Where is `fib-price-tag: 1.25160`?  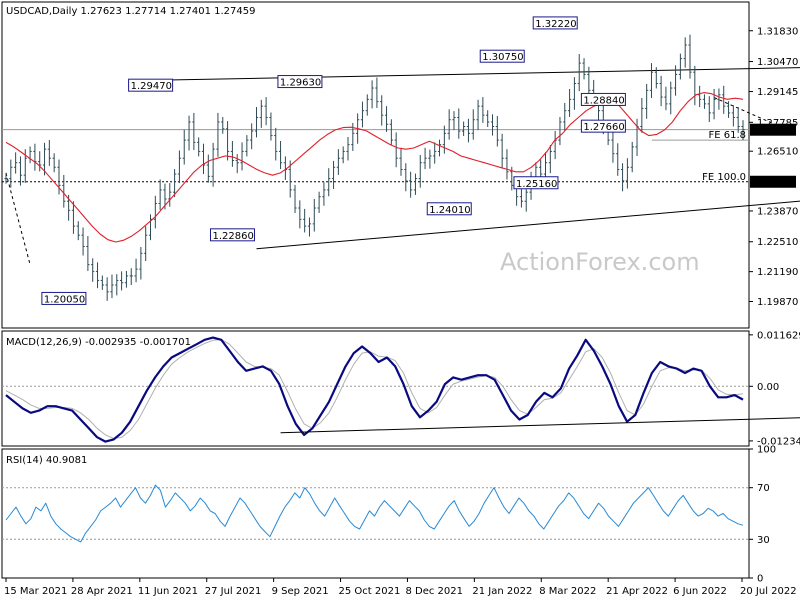
fib-price-tag: 1.25160 is located at coordinates (773, 183).